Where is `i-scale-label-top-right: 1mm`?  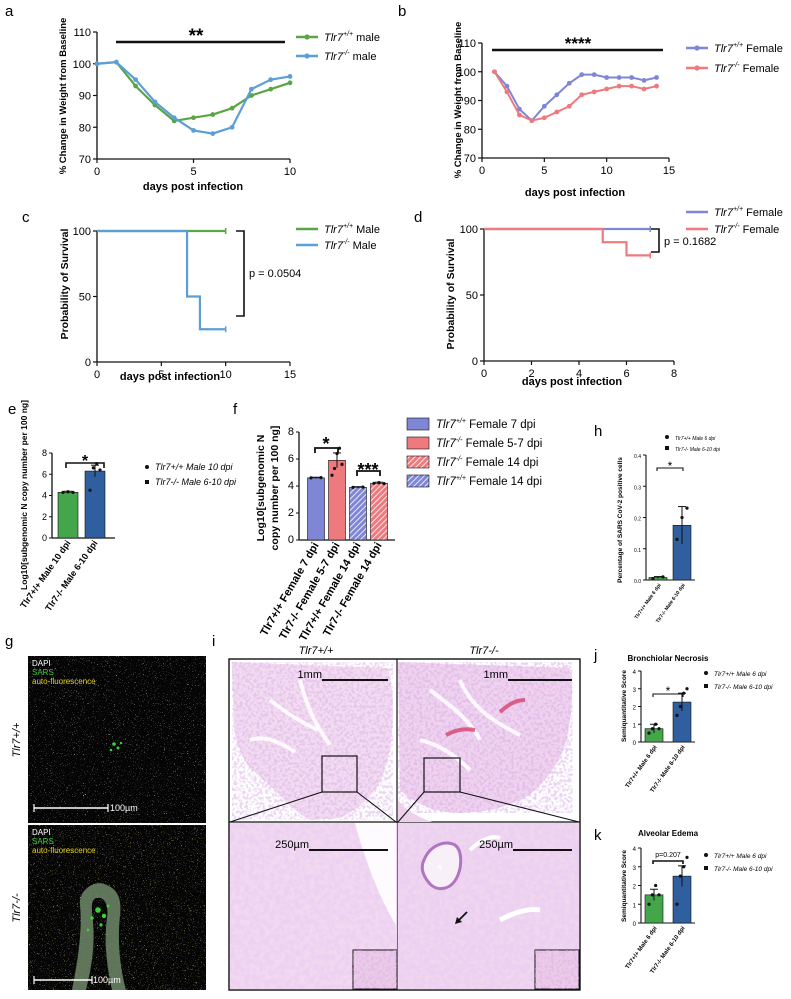
i-scale-label-top-right: 1mm is located at coordinates (496, 675).